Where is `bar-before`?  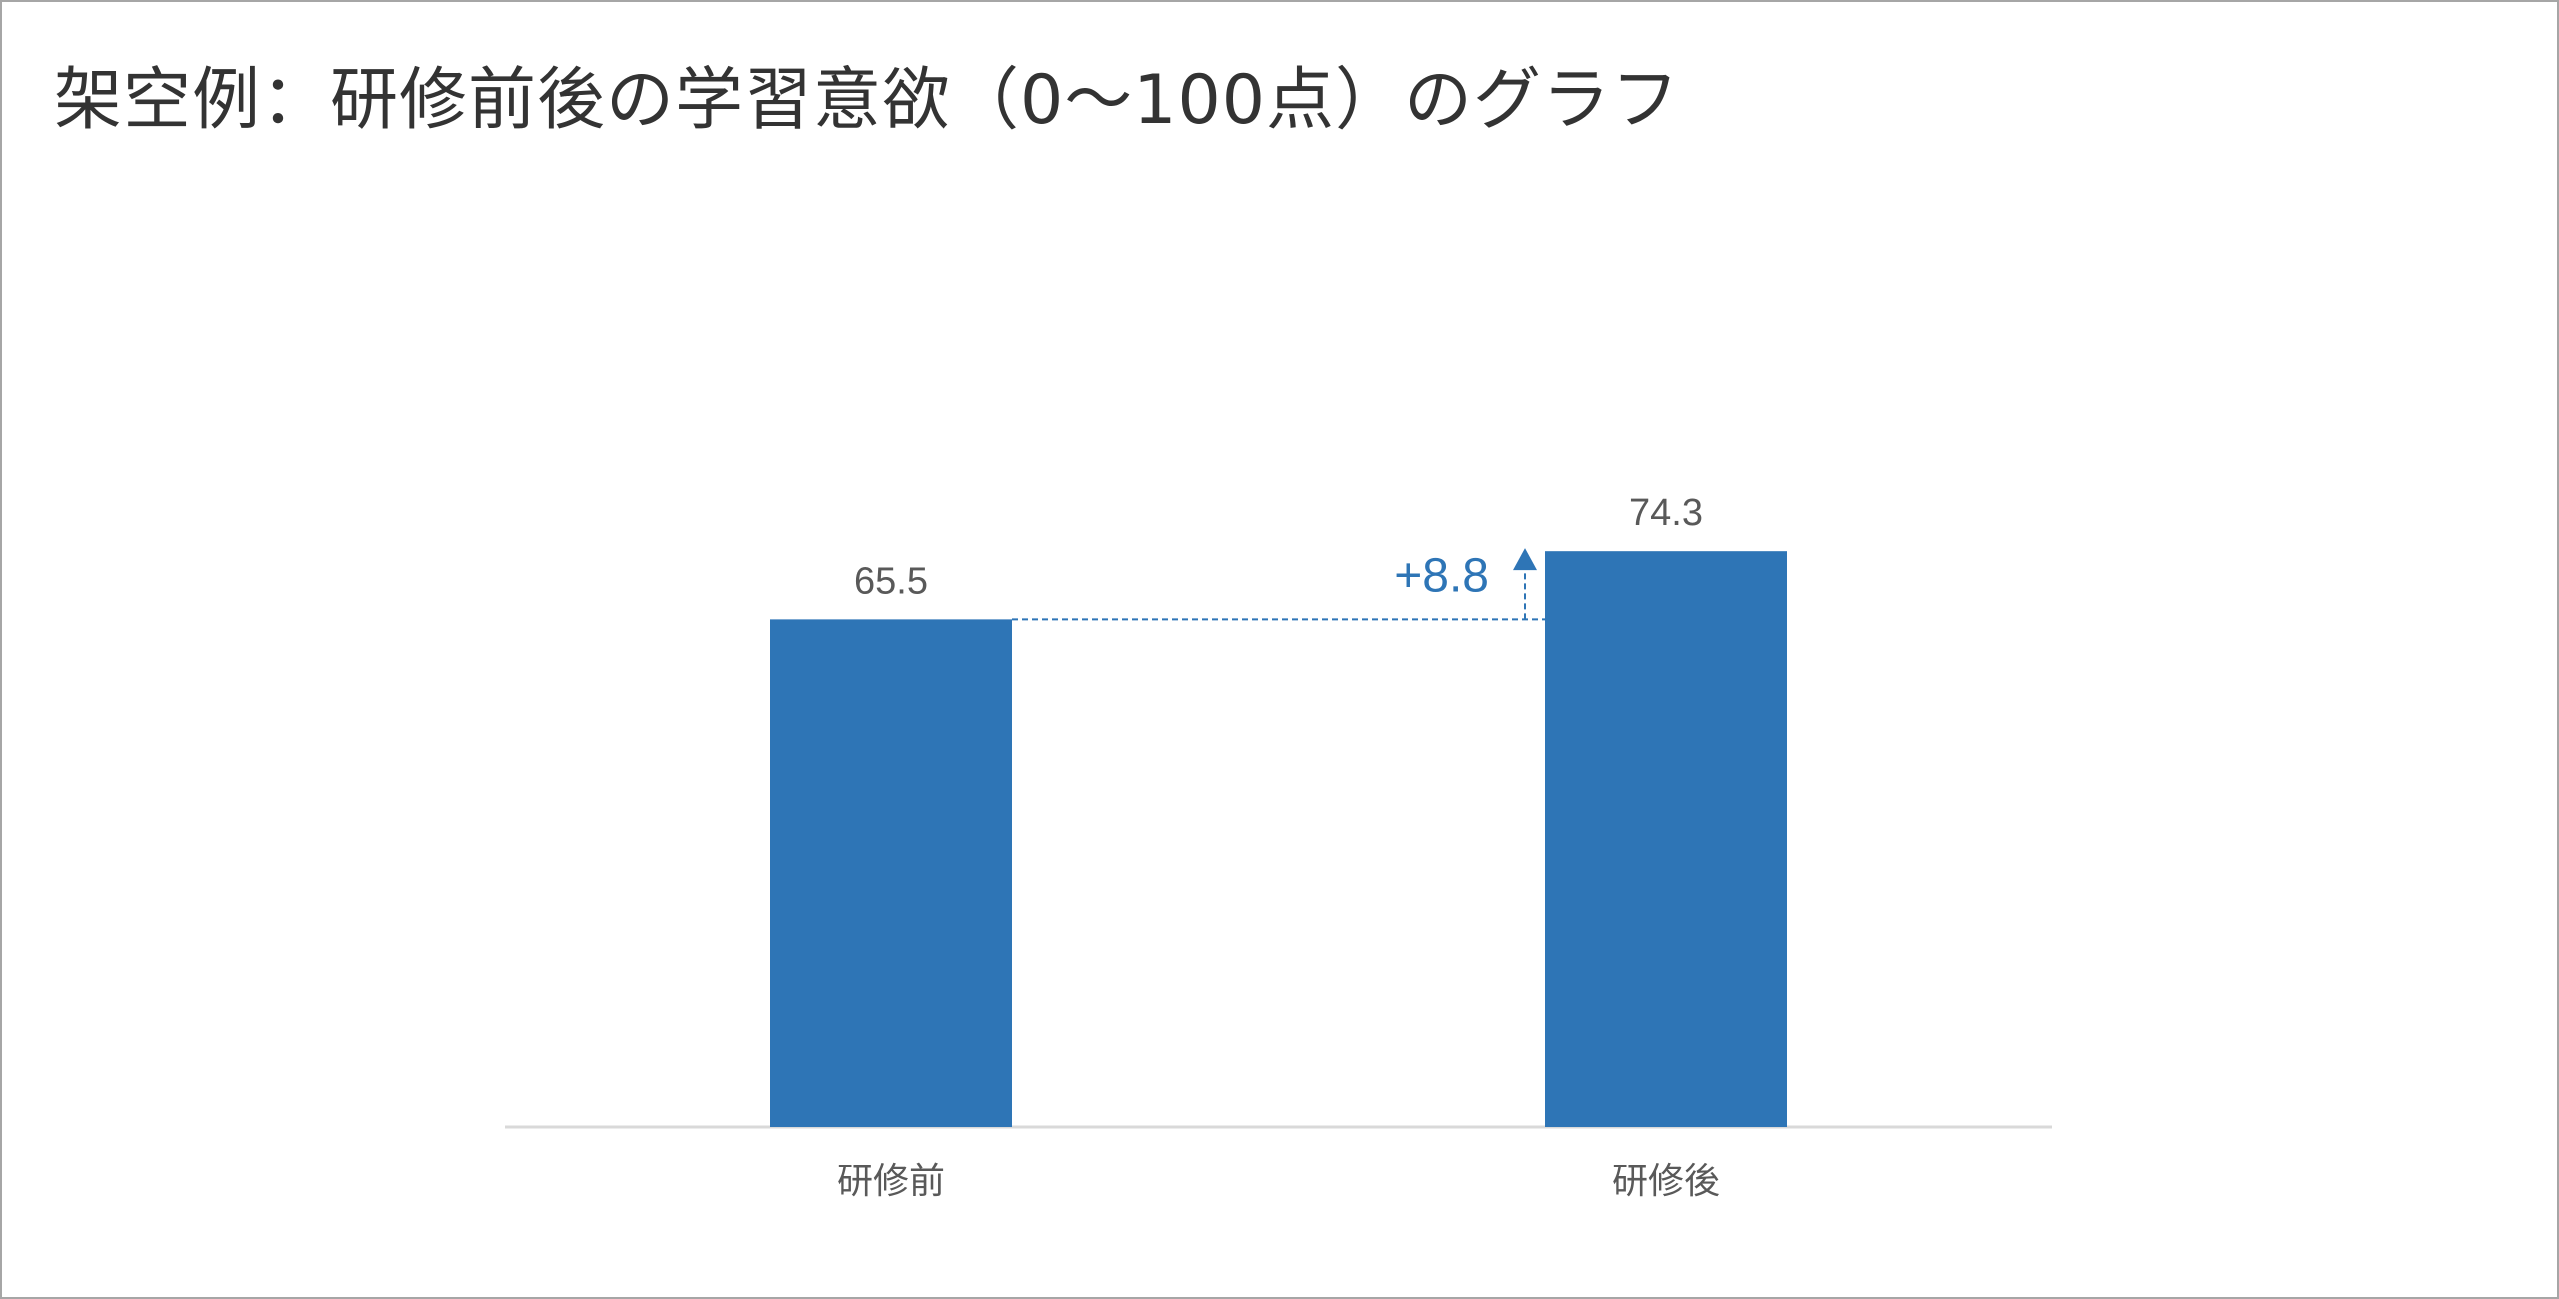
bar-before is located at coordinates (891, 873).